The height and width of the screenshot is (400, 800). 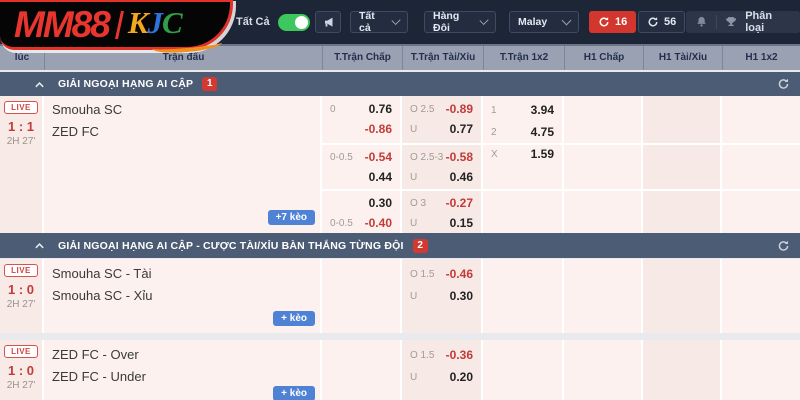 I want to click on chevron-down-icon, so click(x=566, y=20).